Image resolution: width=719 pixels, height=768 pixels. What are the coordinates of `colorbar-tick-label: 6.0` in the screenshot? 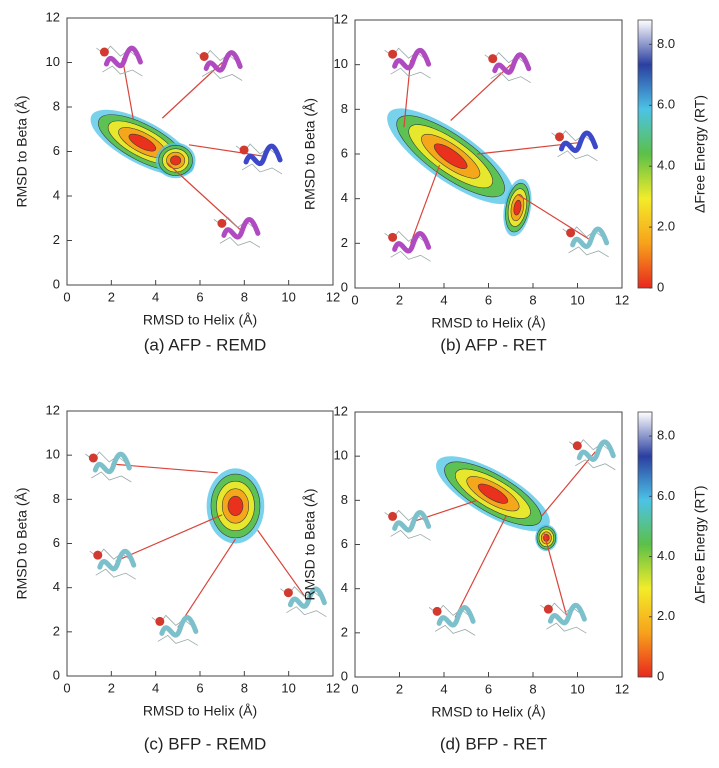 It's located at (666, 104).